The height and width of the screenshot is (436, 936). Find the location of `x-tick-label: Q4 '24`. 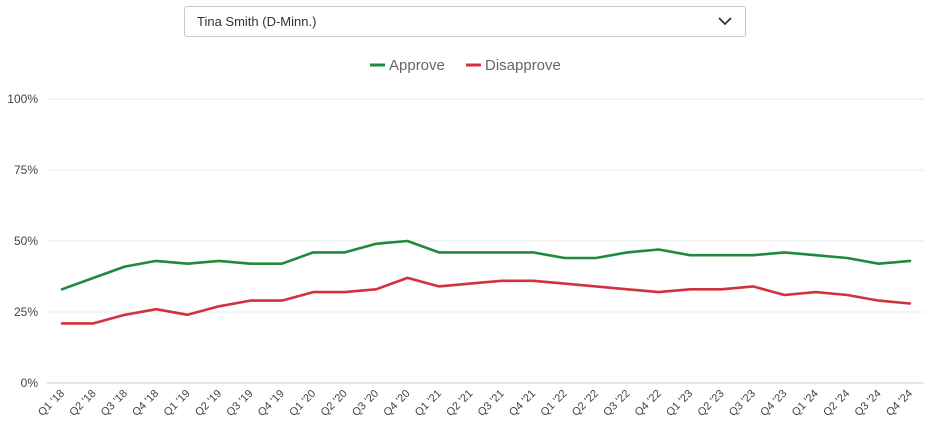

x-tick-label: Q4 '24 is located at coordinates (899, 403).